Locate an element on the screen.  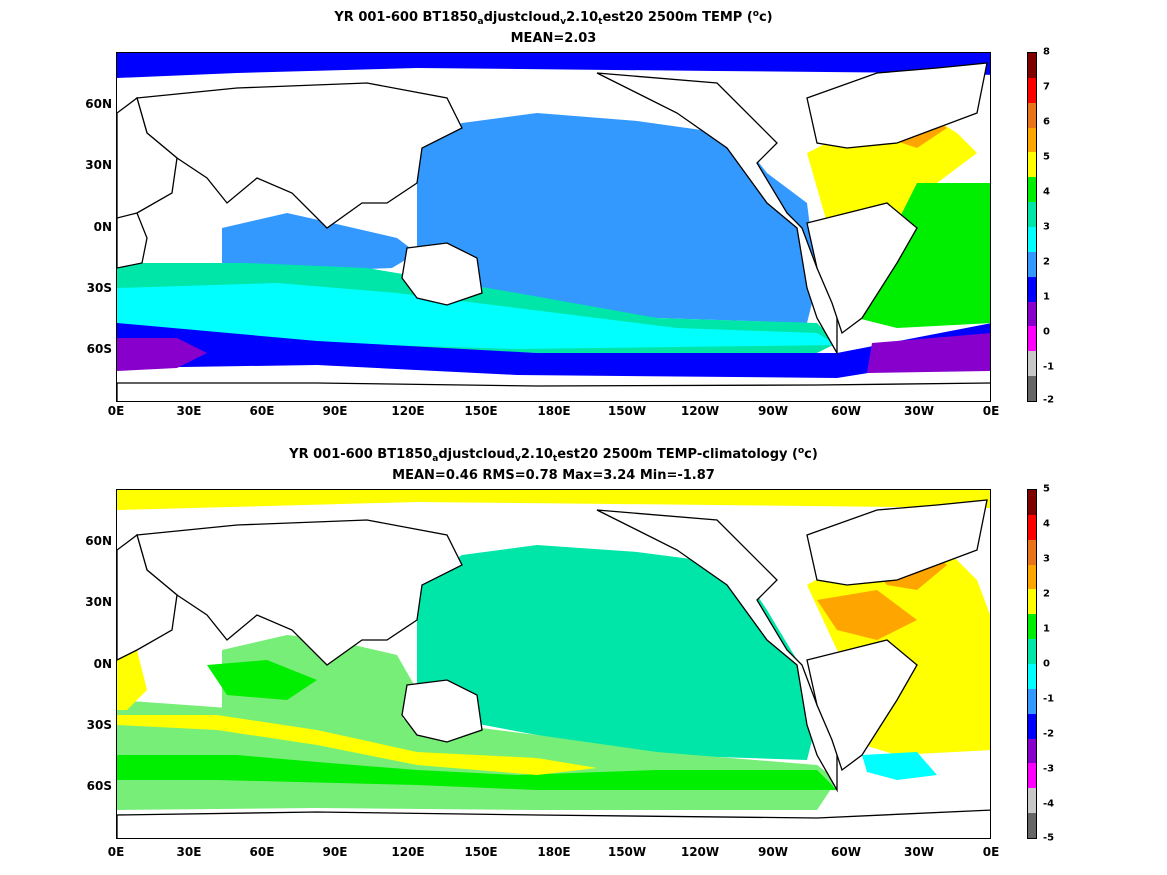
colorbar-label: -4 is located at coordinates (1049, 804).